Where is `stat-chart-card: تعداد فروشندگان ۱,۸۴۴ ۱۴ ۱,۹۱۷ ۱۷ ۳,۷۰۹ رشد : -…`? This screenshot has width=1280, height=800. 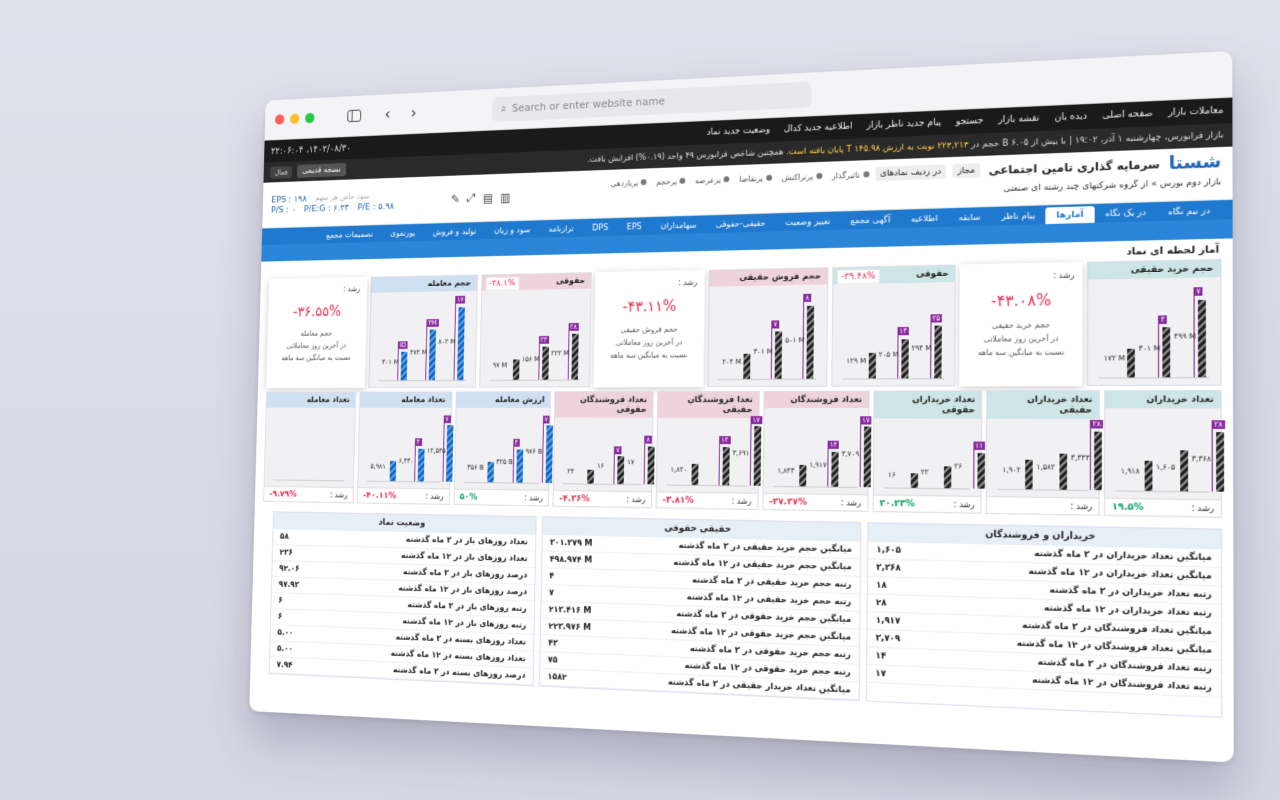
stat-chart-card: تعداد فروشندگان ۱,۸۴۴ ۱۴ ۱,۹۱۷ ۱۷ ۳,۷۰۹ رشد : -… is located at coordinates (815, 451).